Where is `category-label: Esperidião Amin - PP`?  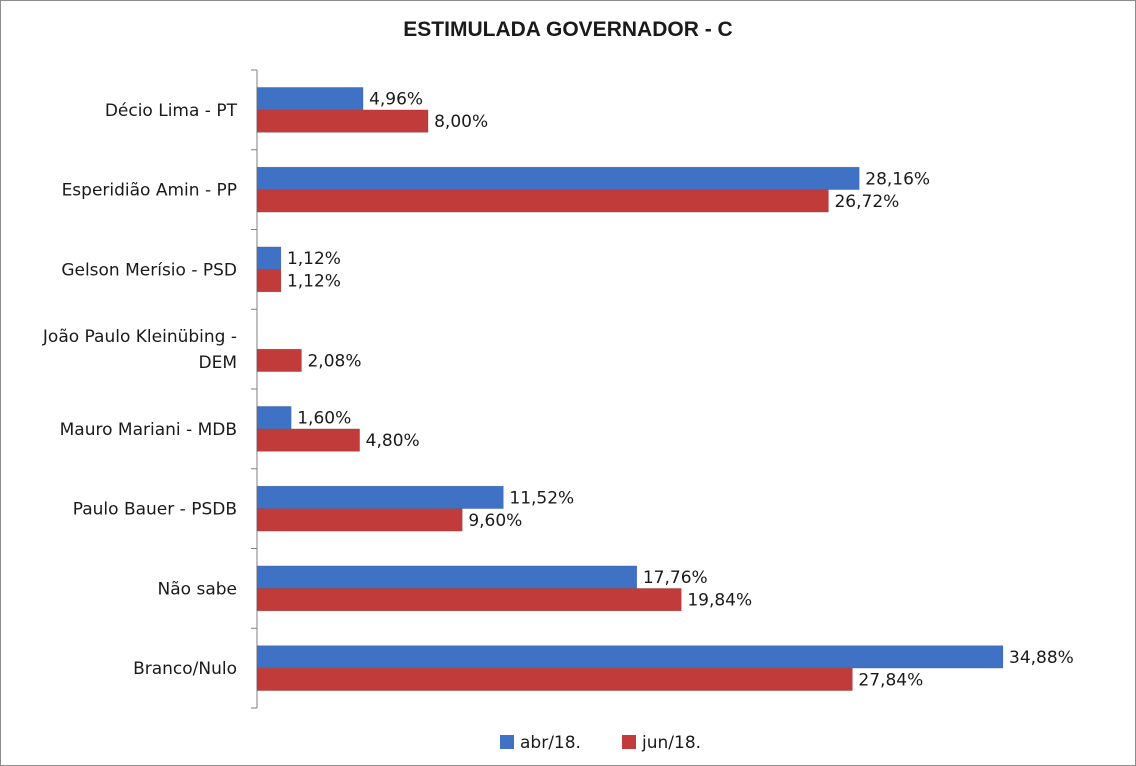
category-label: Esperidião Amin - PP is located at coordinates (149, 191).